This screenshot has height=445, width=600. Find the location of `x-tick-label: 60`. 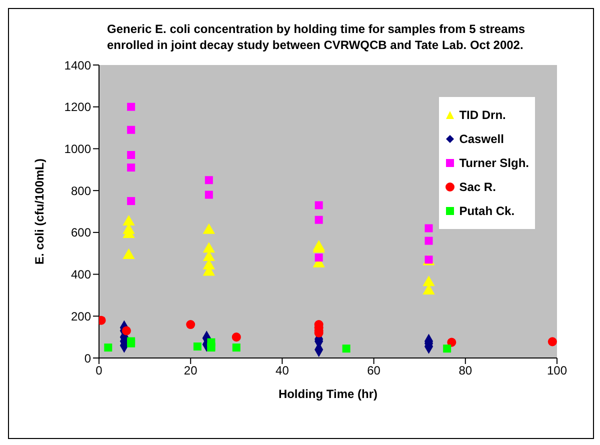

x-tick-label: 60 is located at coordinates (374, 371).